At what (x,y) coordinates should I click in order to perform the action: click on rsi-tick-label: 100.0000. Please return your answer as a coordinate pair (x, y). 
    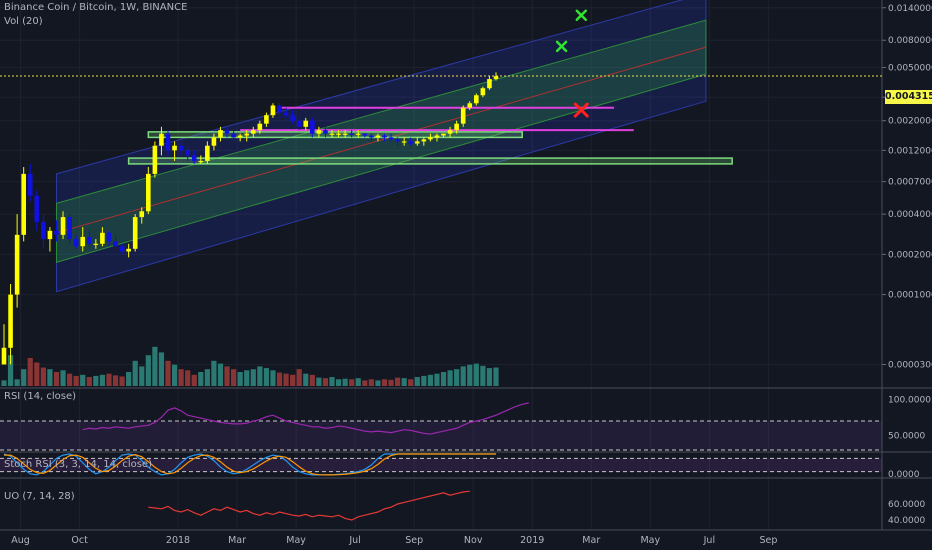
    Looking at the image, I should click on (909, 400).